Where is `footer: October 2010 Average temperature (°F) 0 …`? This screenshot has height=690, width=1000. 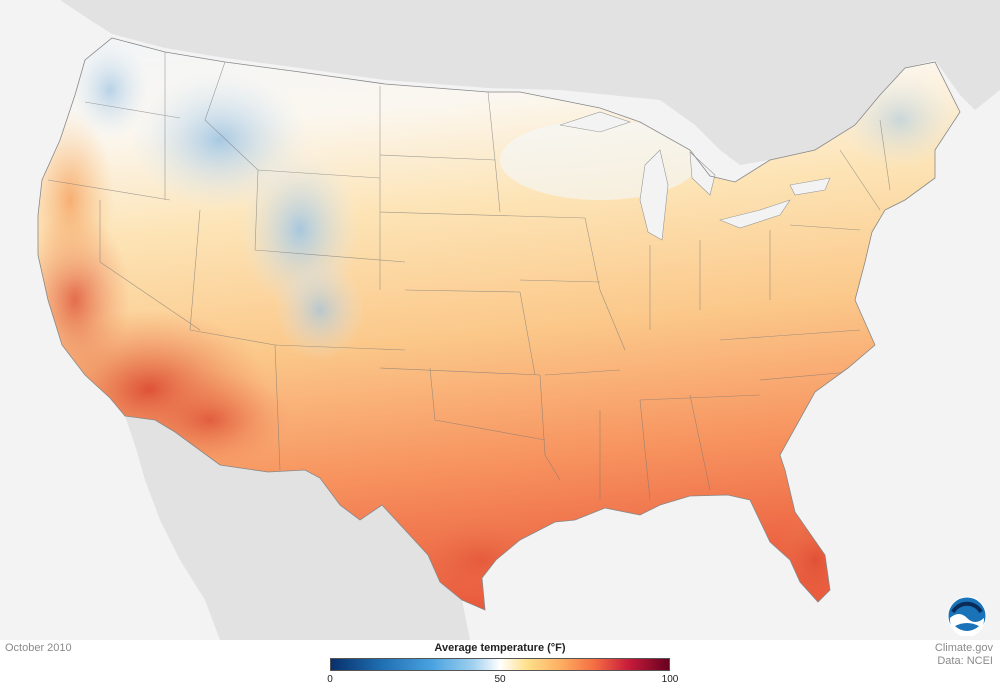 footer: October 2010 Average temperature (°F) 0 … is located at coordinates (500, 665).